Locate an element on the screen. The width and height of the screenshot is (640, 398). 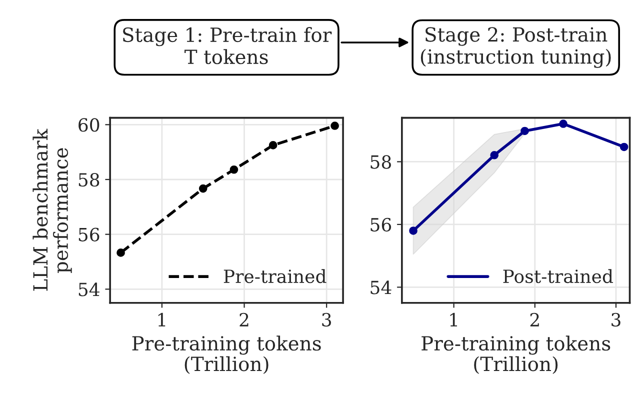
legend-label: Pre-trained is located at coordinates (275, 276).